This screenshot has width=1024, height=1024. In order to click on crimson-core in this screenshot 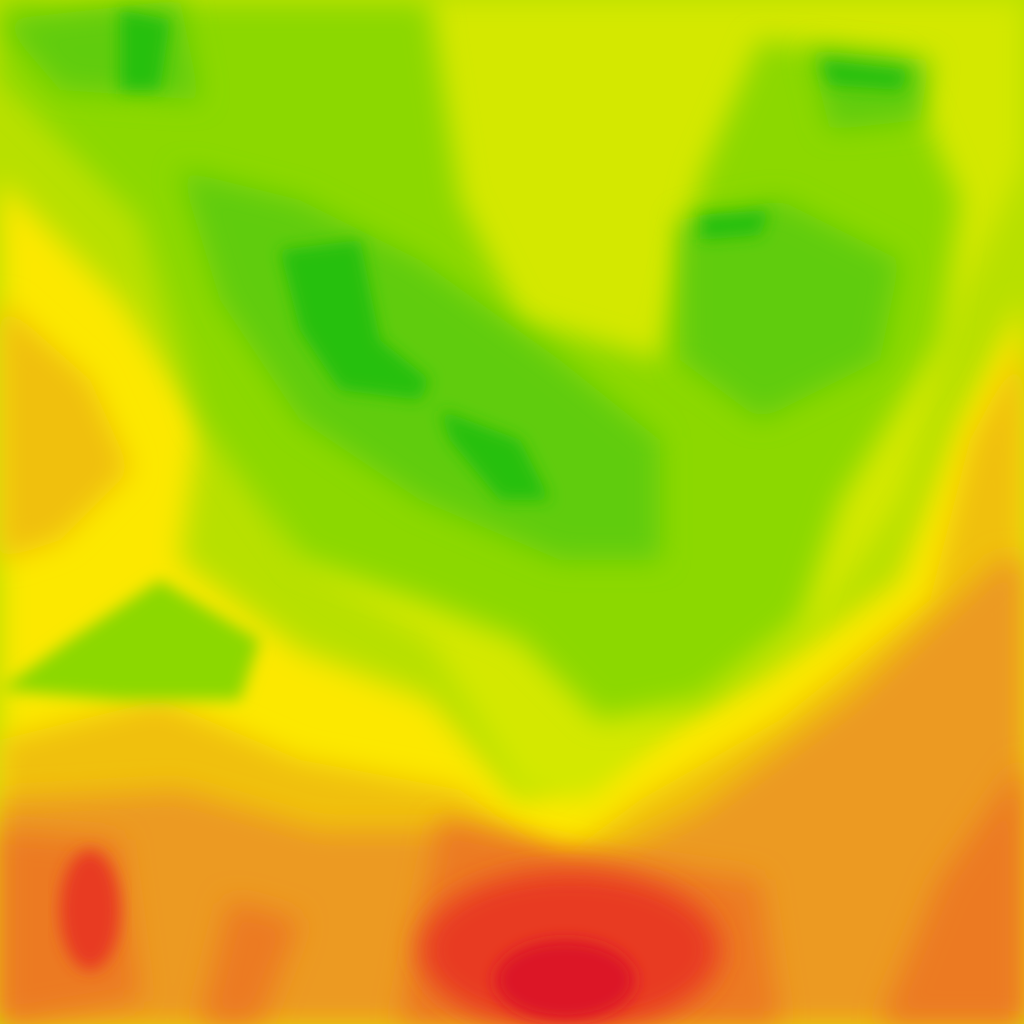, I will do `click(565, 980)`.